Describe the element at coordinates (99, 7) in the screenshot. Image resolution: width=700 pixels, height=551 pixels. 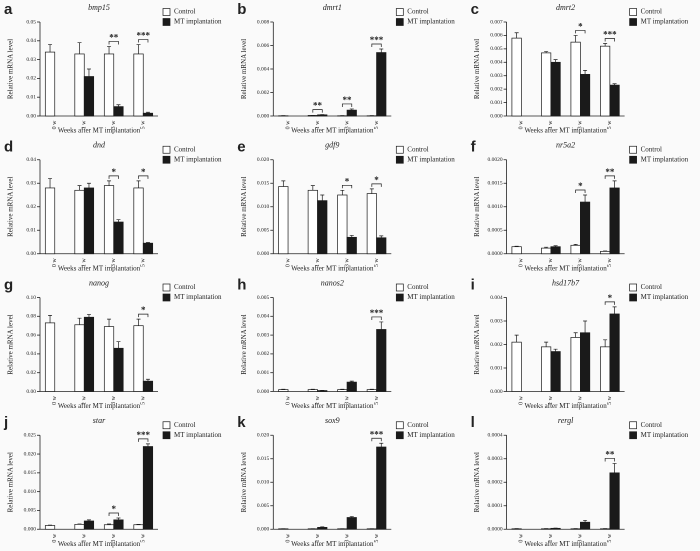
I see `chart-title: bmp15` at that location.